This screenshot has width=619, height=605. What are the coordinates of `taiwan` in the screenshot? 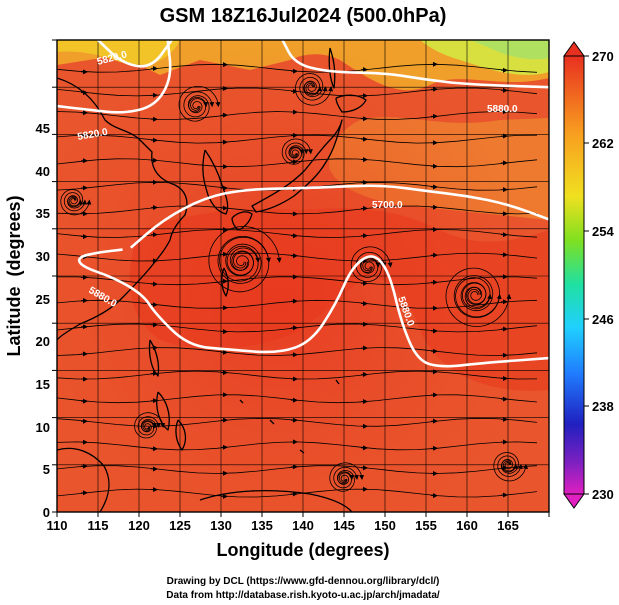 It's located at (225, 282).